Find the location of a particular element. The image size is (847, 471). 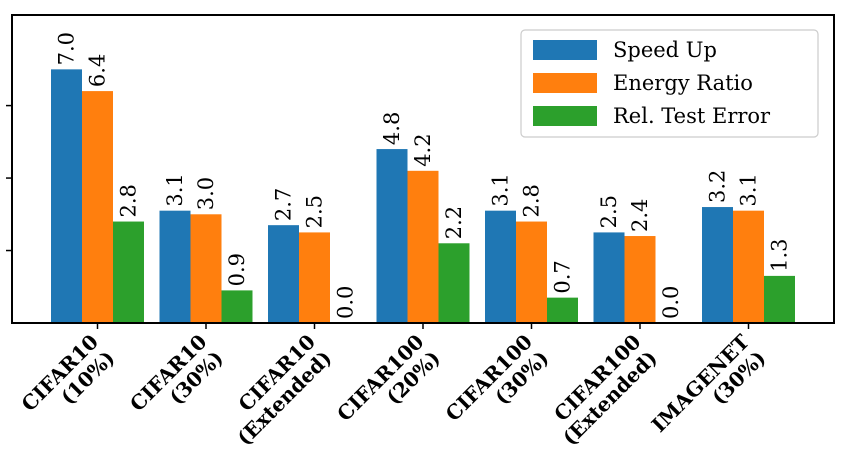

x-tick-label: IMAGENET(30%) is located at coordinates (709, 391).